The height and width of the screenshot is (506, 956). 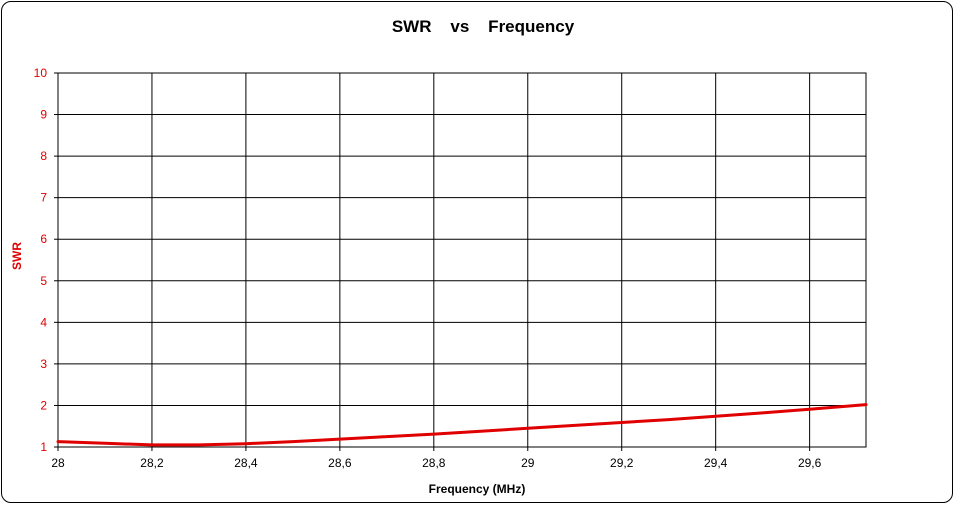 I want to click on x-tick-label: 28,6, so click(x=340, y=463).